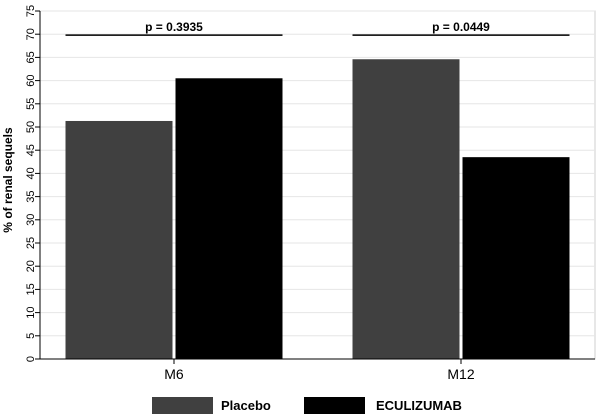  I want to click on y-tick-label-40: 40, so click(31, 173).